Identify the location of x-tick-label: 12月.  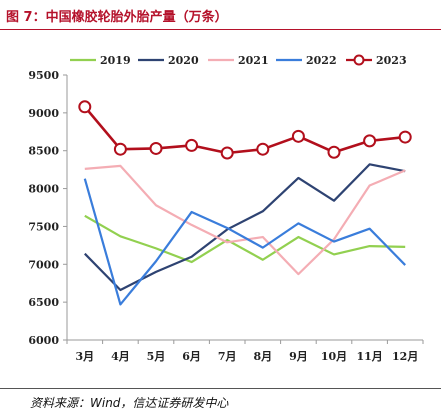
(405, 356).